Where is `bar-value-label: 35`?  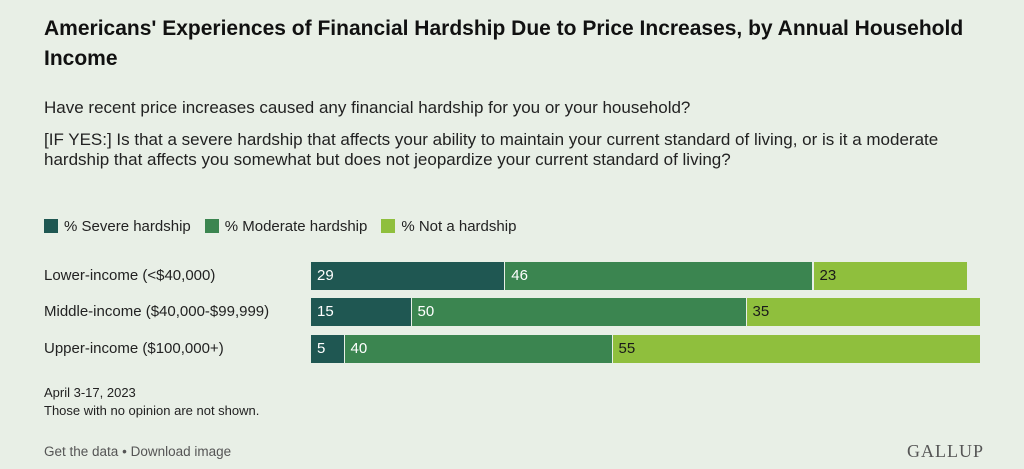
bar-value-label: 35 is located at coordinates (761, 311).